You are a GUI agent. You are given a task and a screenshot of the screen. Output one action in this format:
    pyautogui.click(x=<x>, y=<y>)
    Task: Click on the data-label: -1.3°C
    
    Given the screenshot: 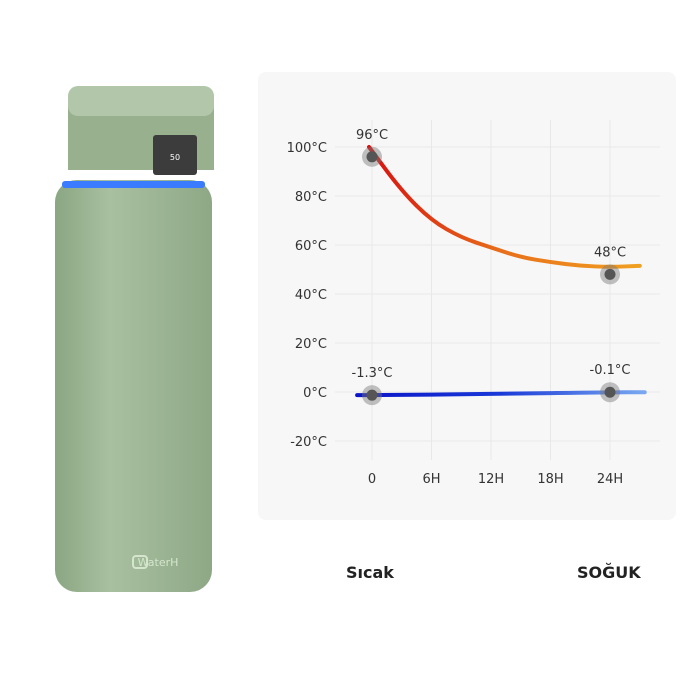 What is the action you would take?
    pyautogui.click(x=372, y=373)
    